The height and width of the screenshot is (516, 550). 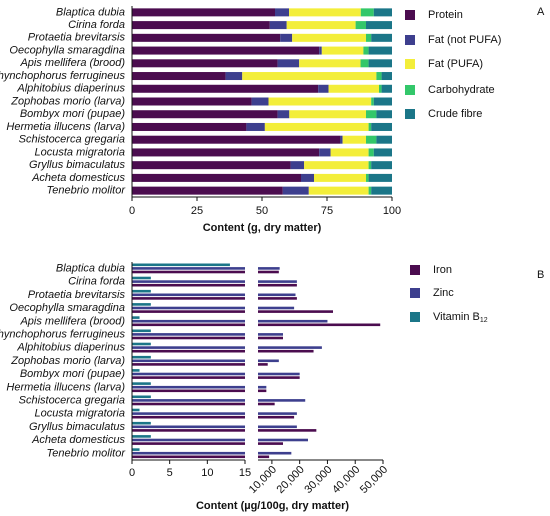 I want to click on legend-label: Vitamin B12, so click(x=460, y=317).